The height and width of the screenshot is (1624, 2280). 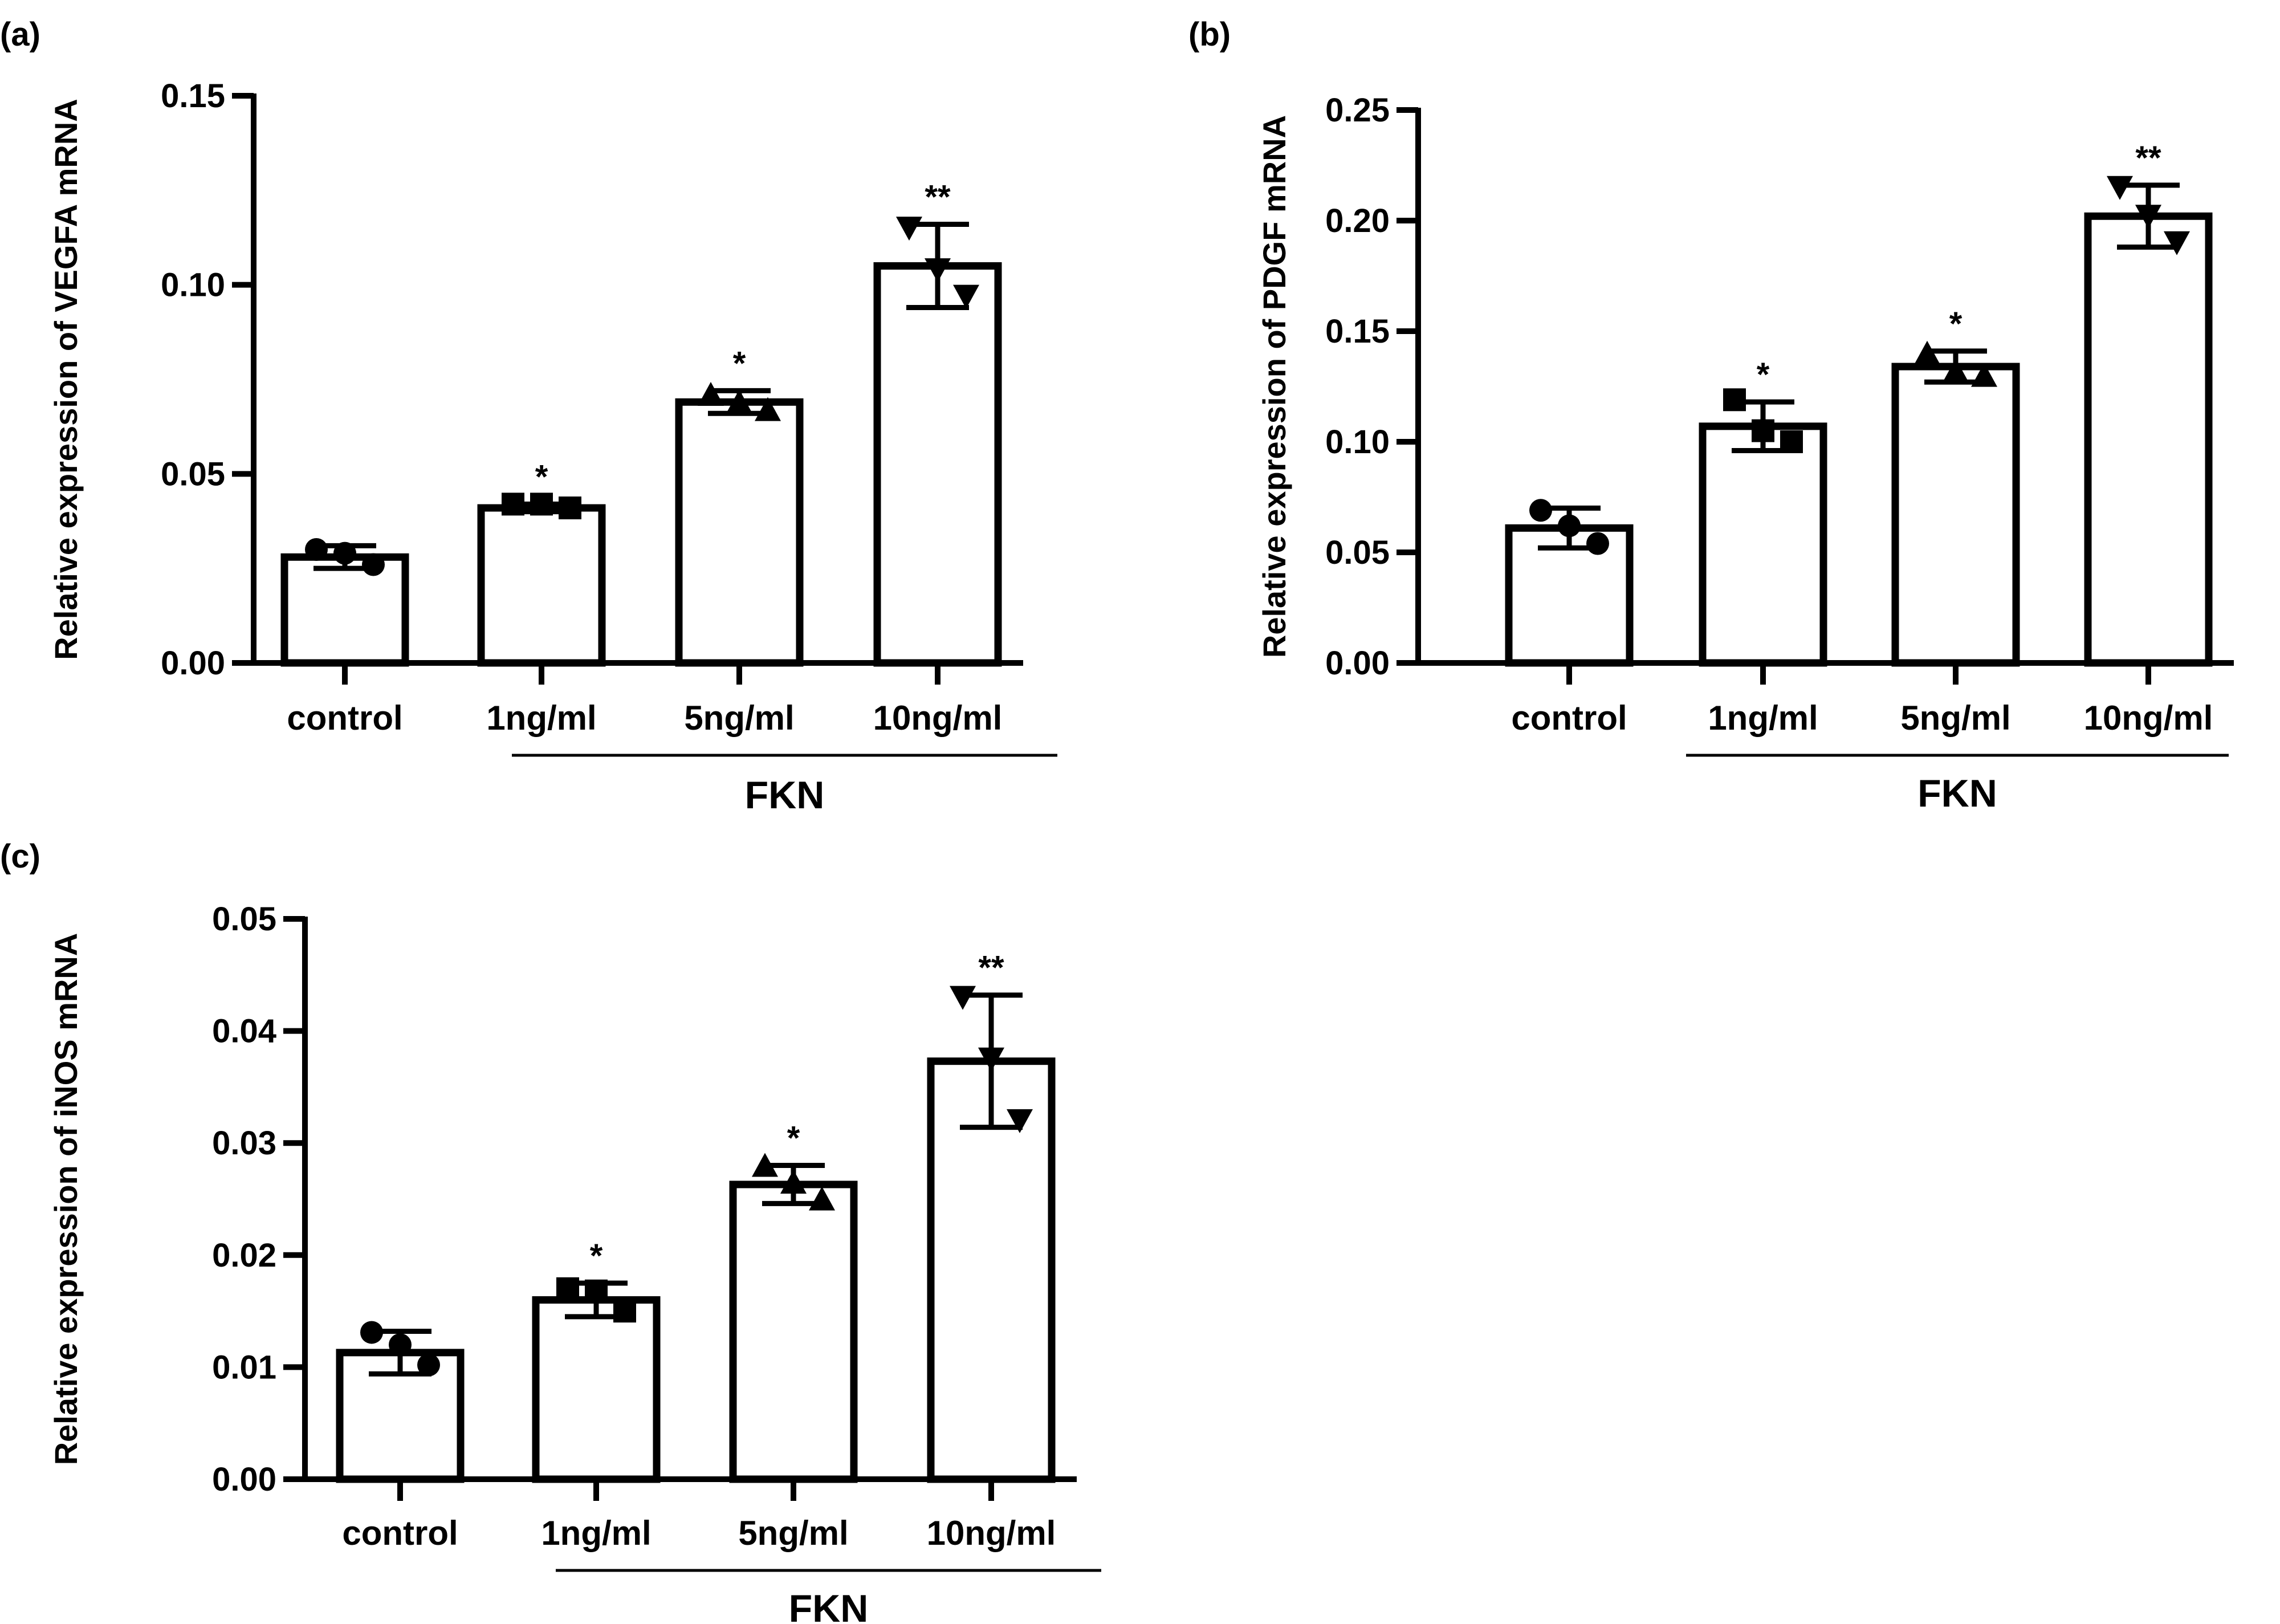 What do you see at coordinates (66, 379) in the screenshot?
I see `y-axis-title: Relative expression of VEGFA mRNA` at bounding box center [66, 379].